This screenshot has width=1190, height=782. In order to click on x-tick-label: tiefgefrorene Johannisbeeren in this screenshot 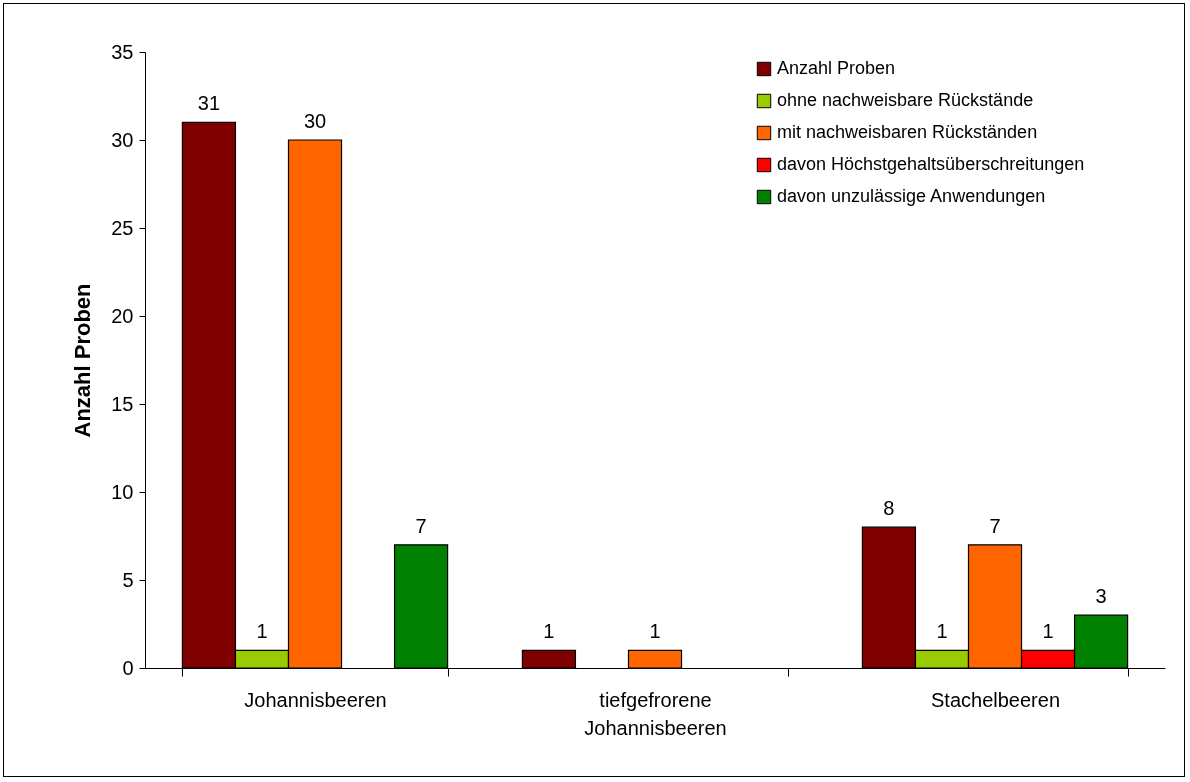, I will do `click(655, 713)`.